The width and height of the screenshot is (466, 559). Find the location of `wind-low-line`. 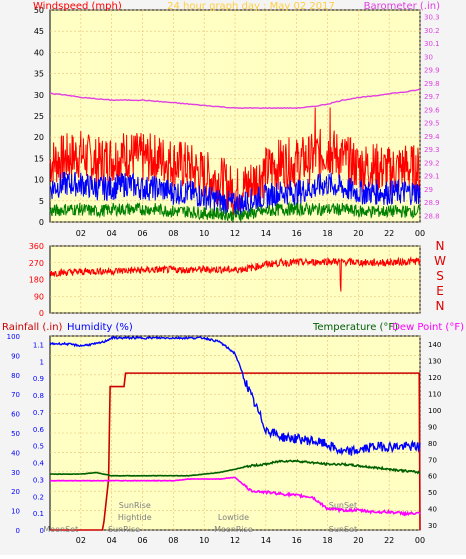

wind-low-line is located at coordinates (235, 211).